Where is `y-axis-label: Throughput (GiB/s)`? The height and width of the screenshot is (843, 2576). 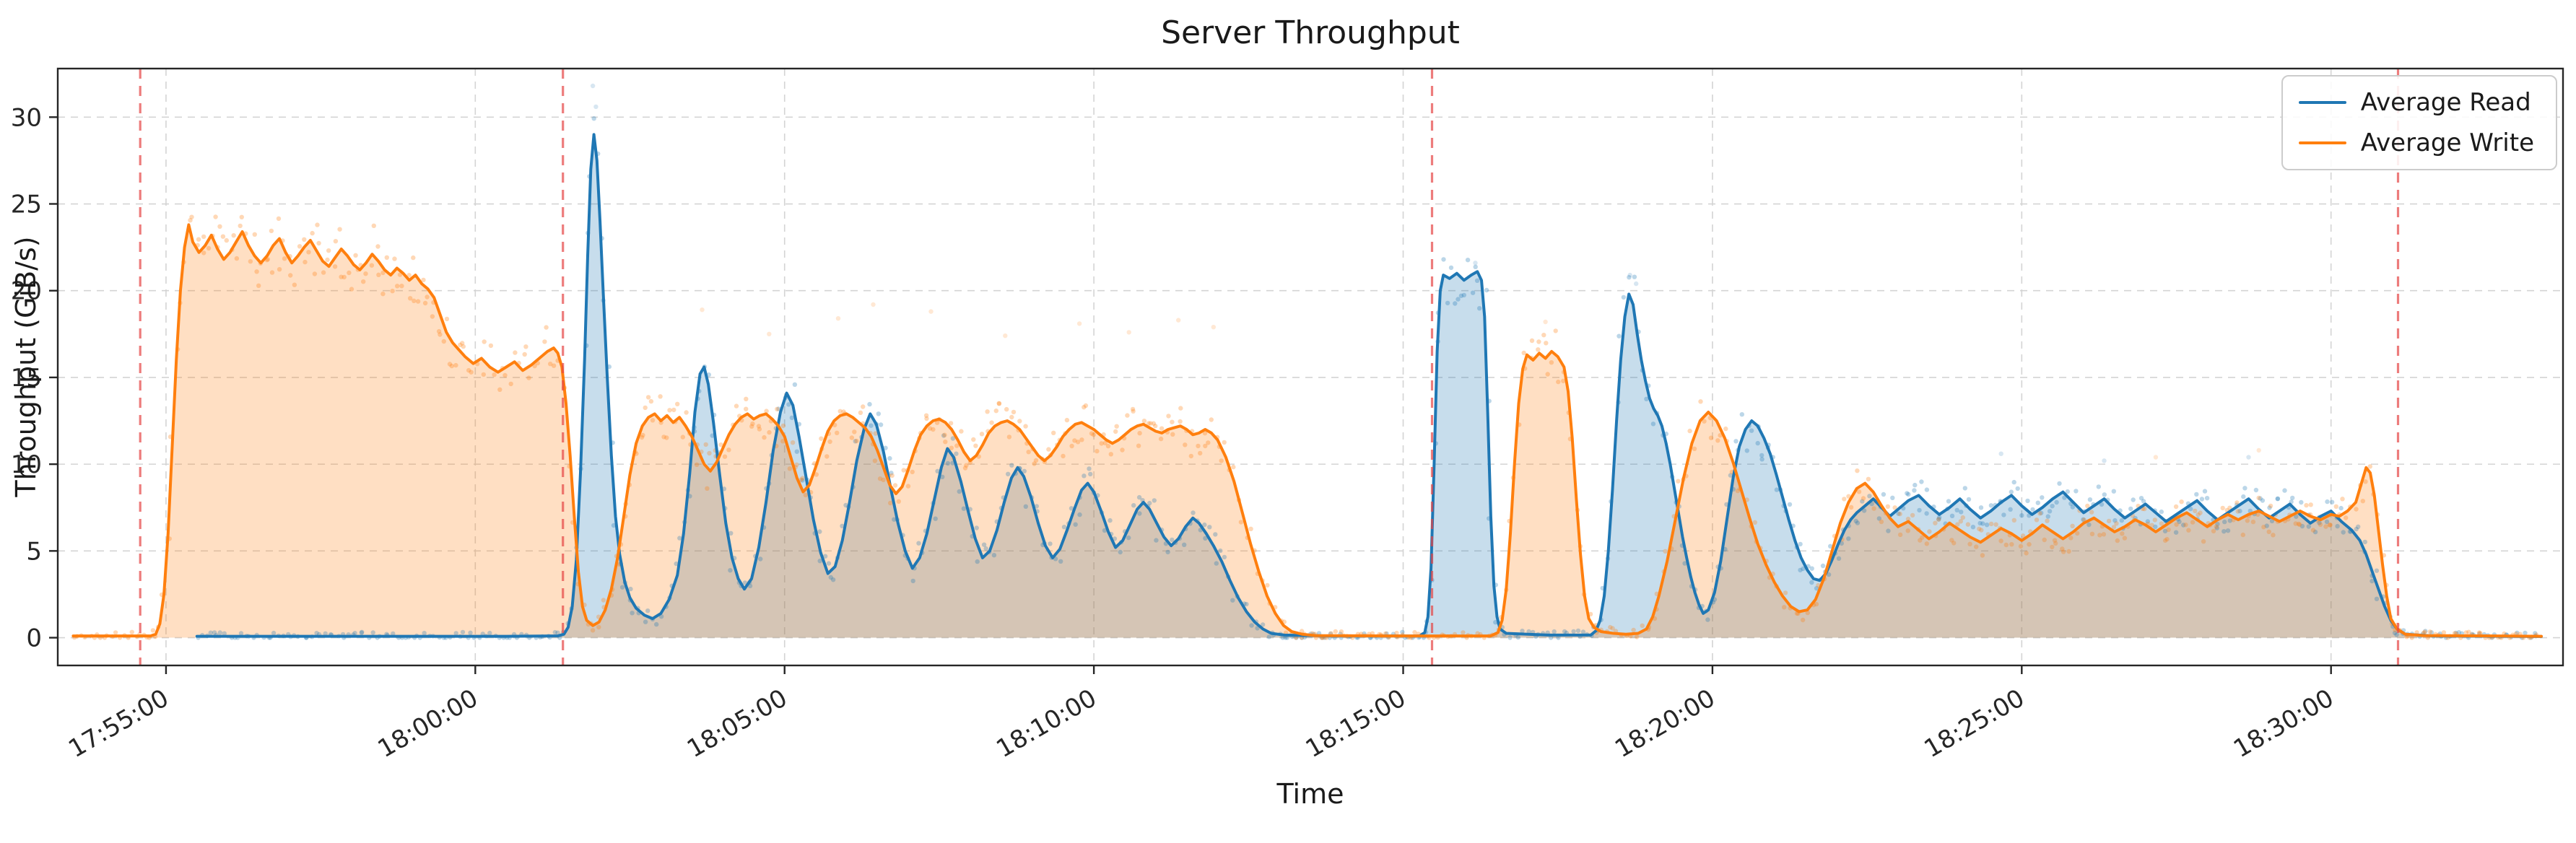
y-axis-label: Throughput (GiB/s) is located at coordinates (26, 366).